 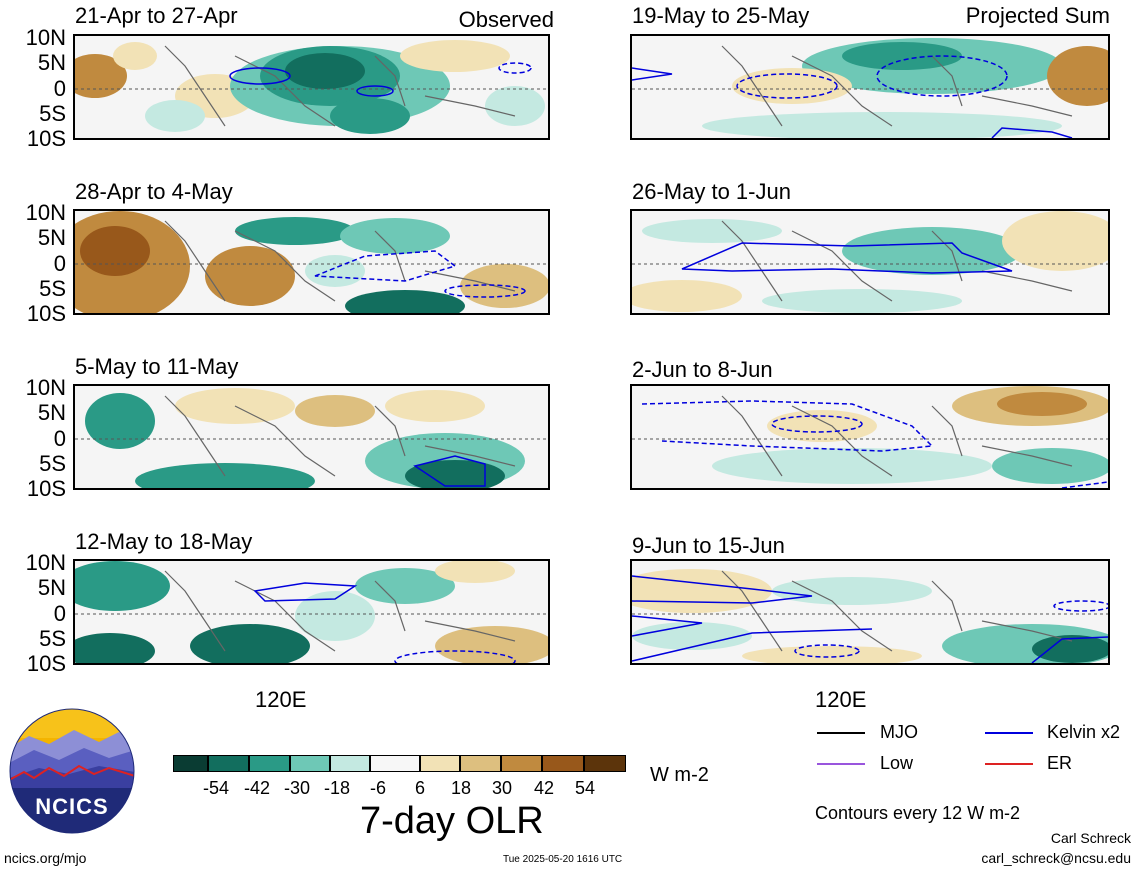 I want to click on colorbar-tick-label: -42, so click(x=257, y=788).